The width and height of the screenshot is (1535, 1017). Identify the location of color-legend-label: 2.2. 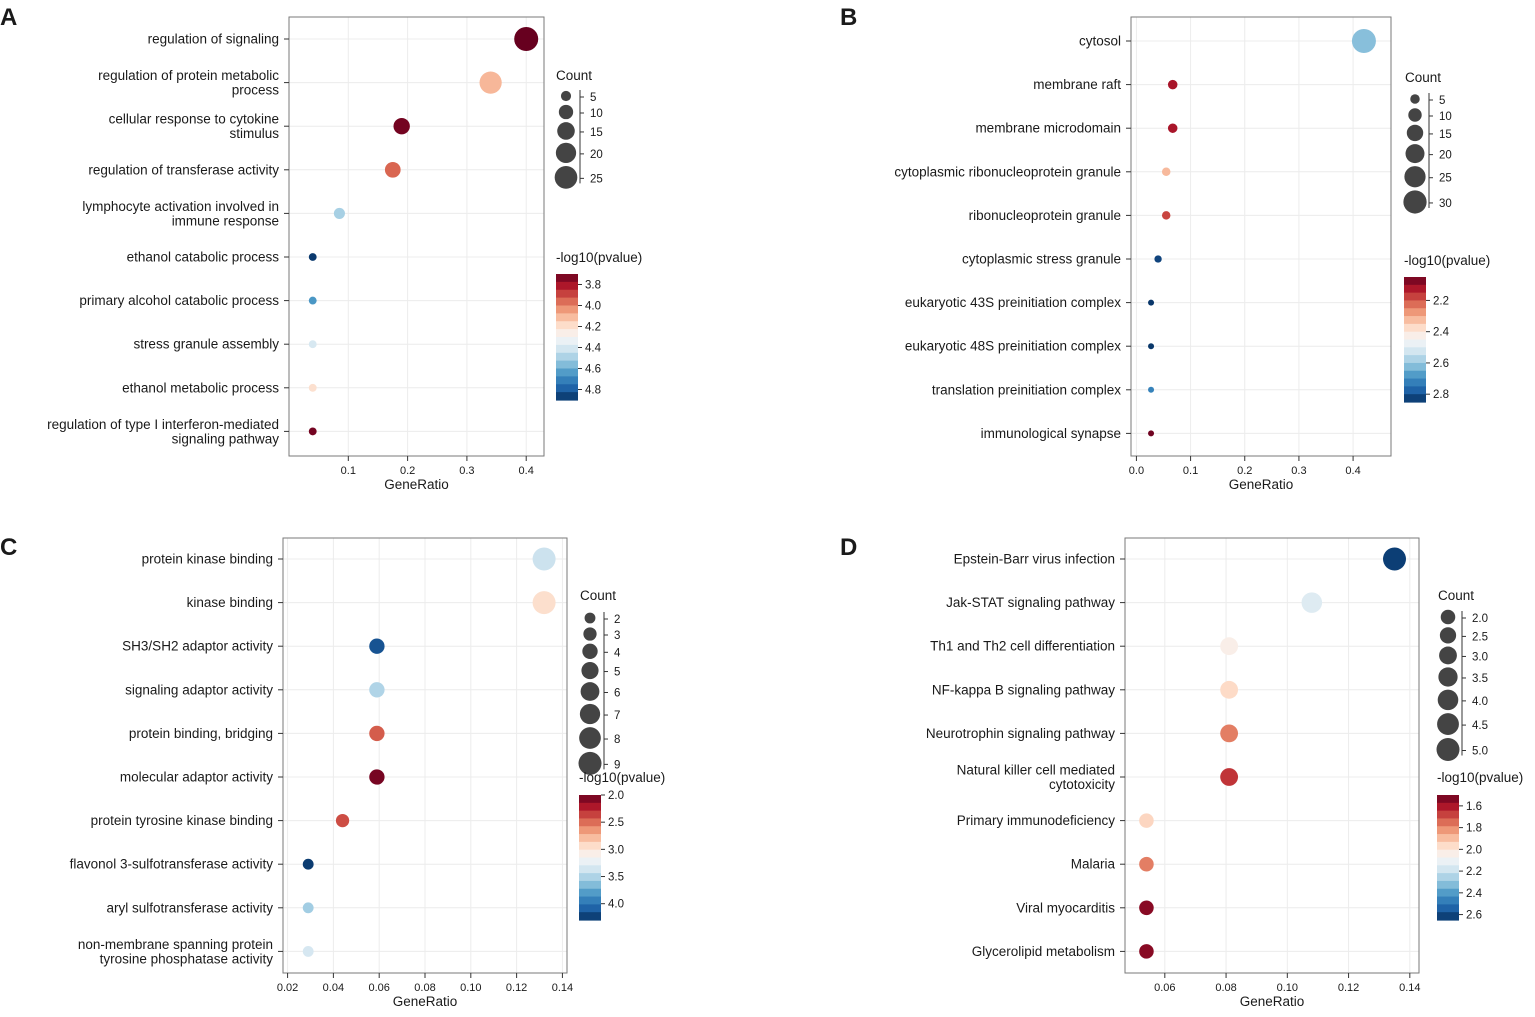
(1441, 301).